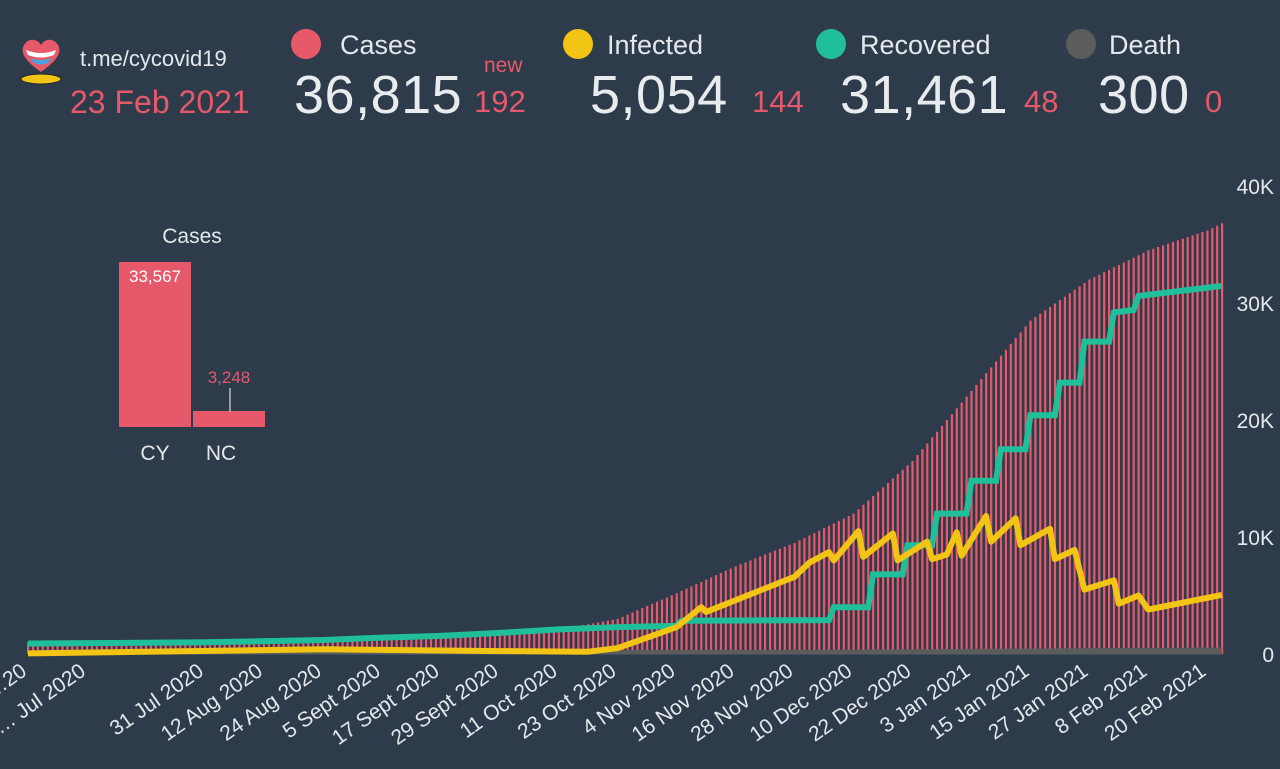  What do you see at coordinates (1255, 187) in the screenshot?
I see `y-tick-label: 40K` at bounding box center [1255, 187].